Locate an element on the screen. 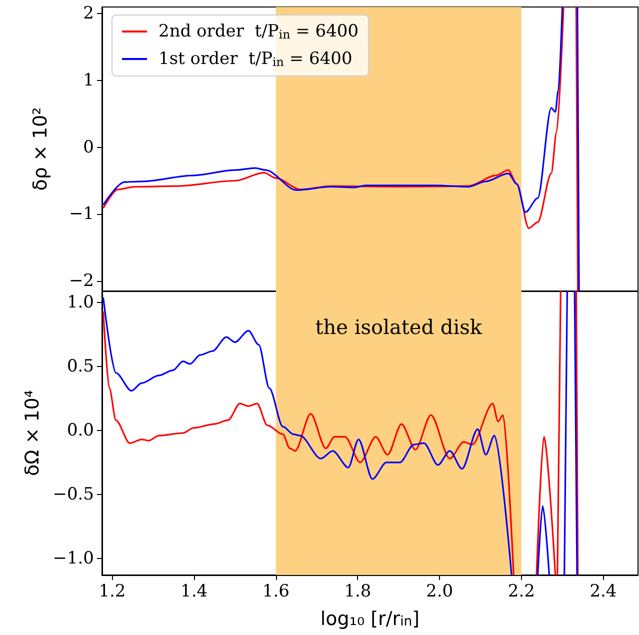 This screenshot has height=635, width=639. legend-label: 2nd order t/Pin = 6400 is located at coordinates (258, 32).